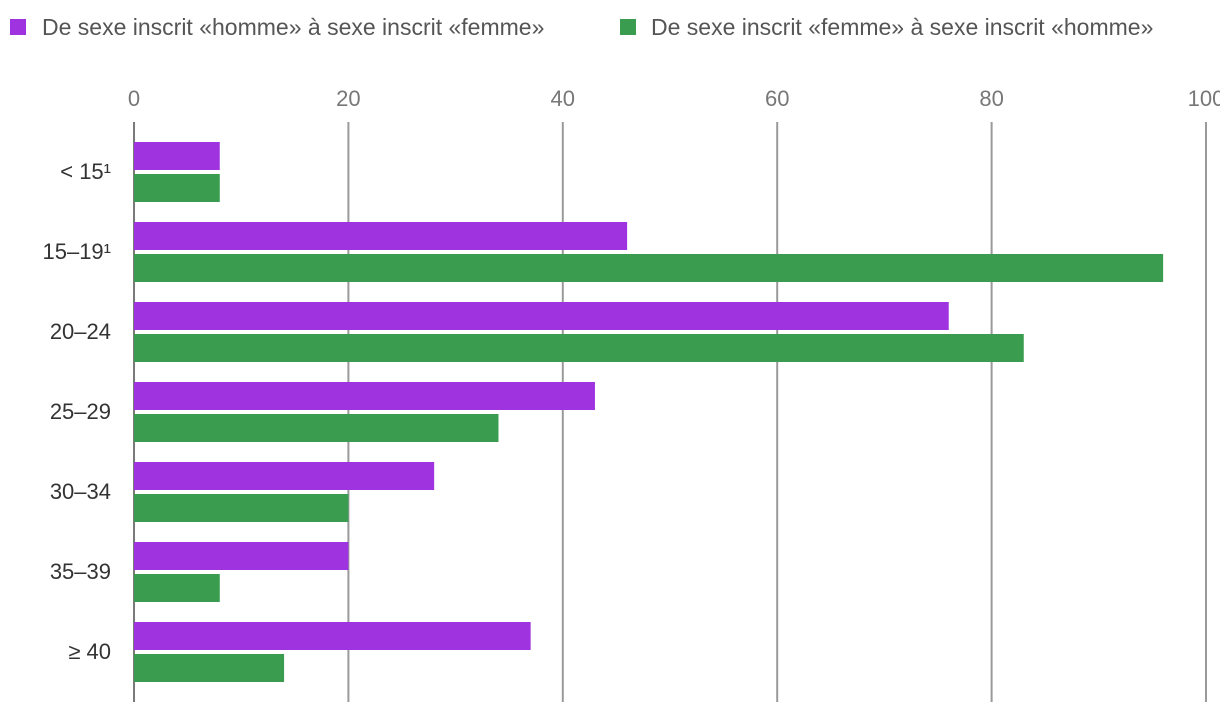 The image size is (1220, 714). I want to click on category-label: 20–24, so click(80, 331).